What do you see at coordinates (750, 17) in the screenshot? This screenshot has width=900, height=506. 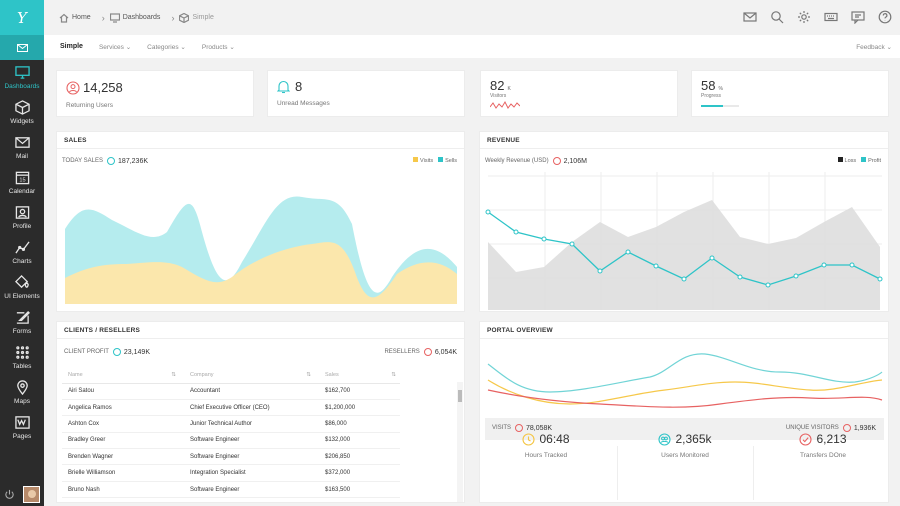 I see `mail-icon` at bounding box center [750, 17].